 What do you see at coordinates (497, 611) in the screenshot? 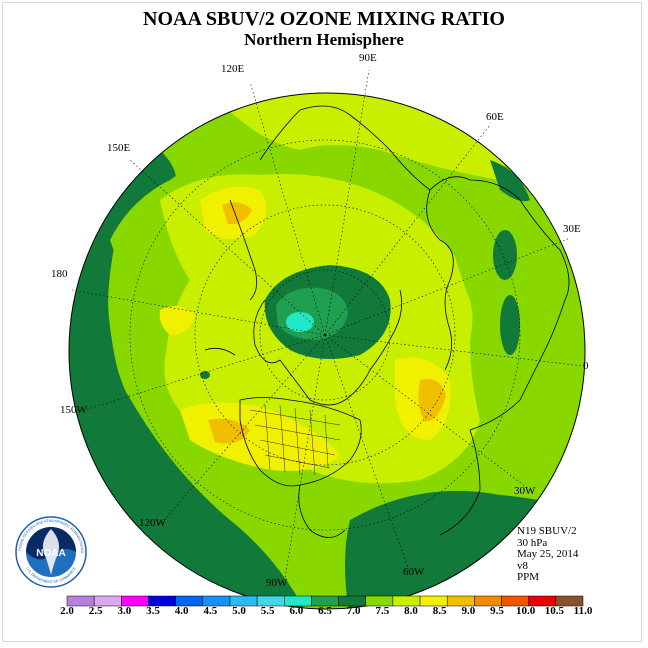
I see `colorbar-tick-label: 9.5` at bounding box center [497, 611].